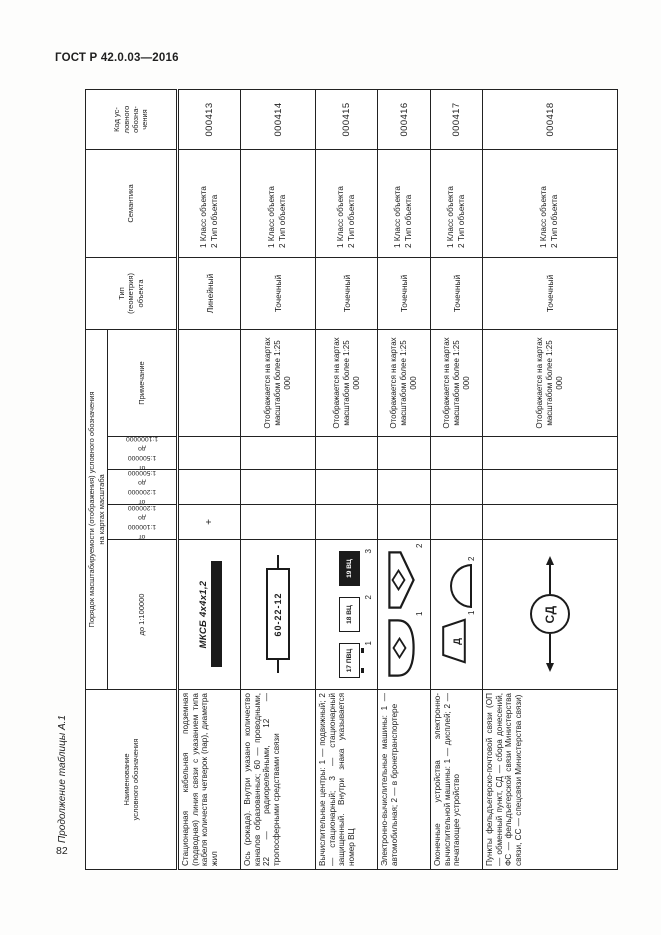 The width and height of the screenshot is (661, 935). I want to click on computer-symbols: 1 2, so click(406, 614).